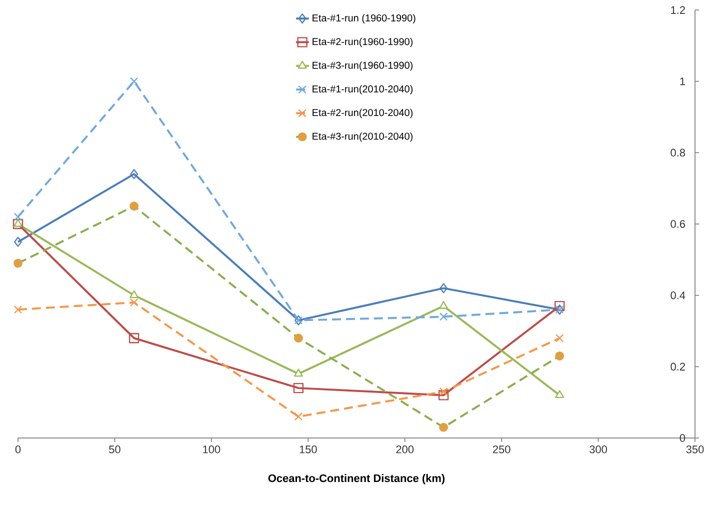  I want to click on x-tick-label: 300, so click(598, 450).